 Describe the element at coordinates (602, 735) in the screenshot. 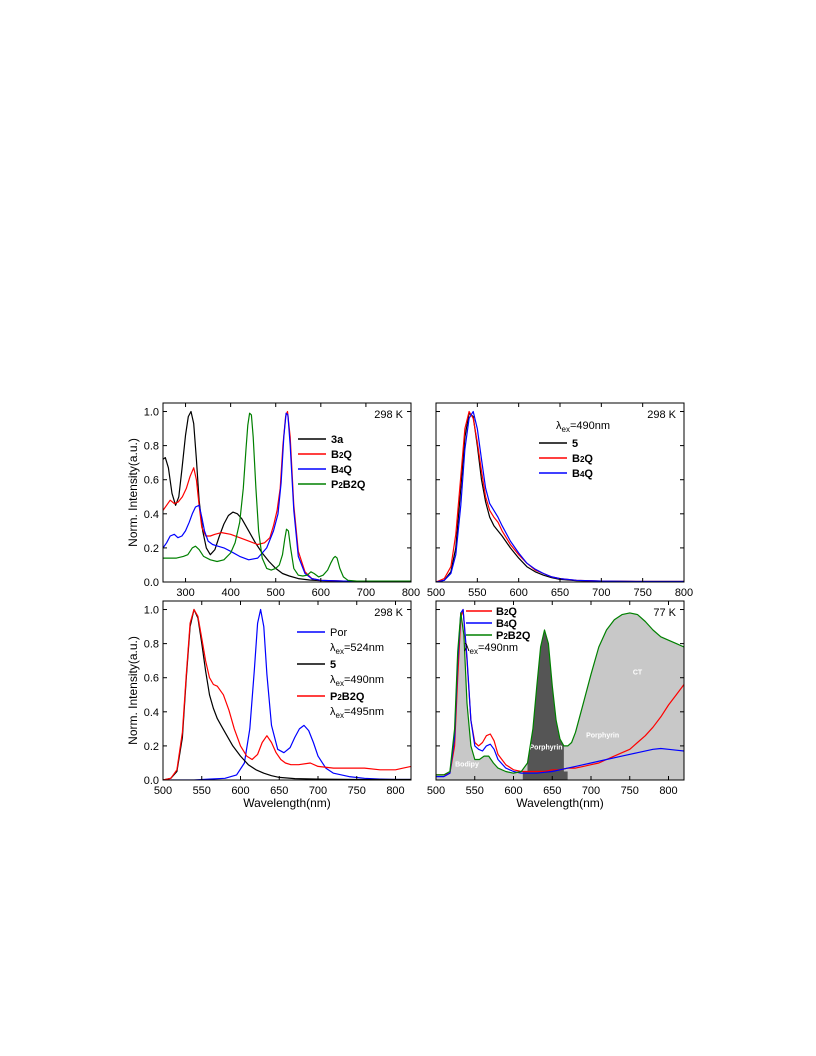

I see `band-label-2: Porphyrin` at that location.